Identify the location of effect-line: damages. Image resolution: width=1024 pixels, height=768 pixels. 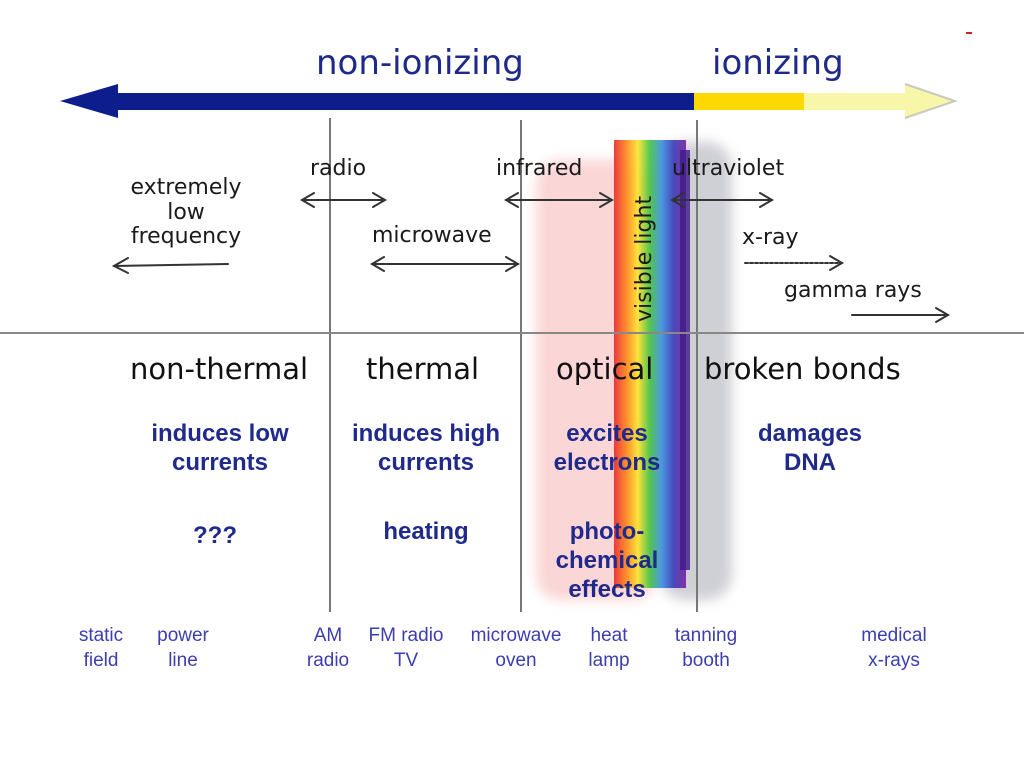
(810, 433).